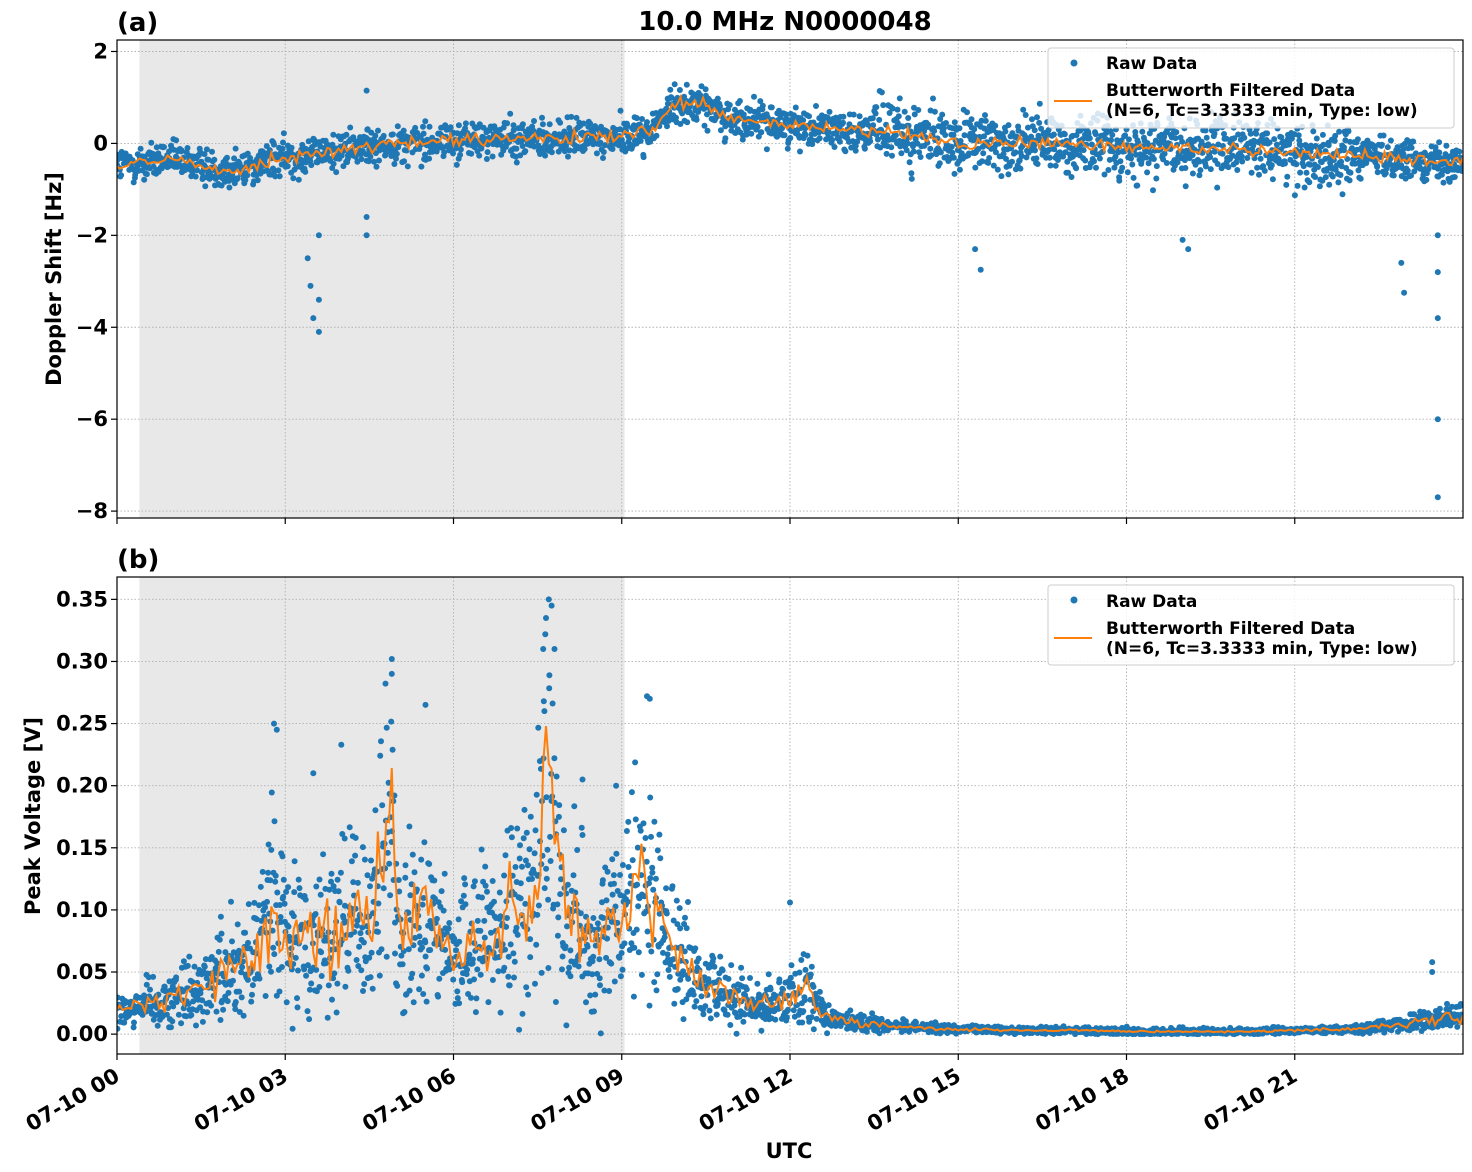  Describe the element at coordinates (1251, 88) in the screenshot. I see `legend-box` at that location.